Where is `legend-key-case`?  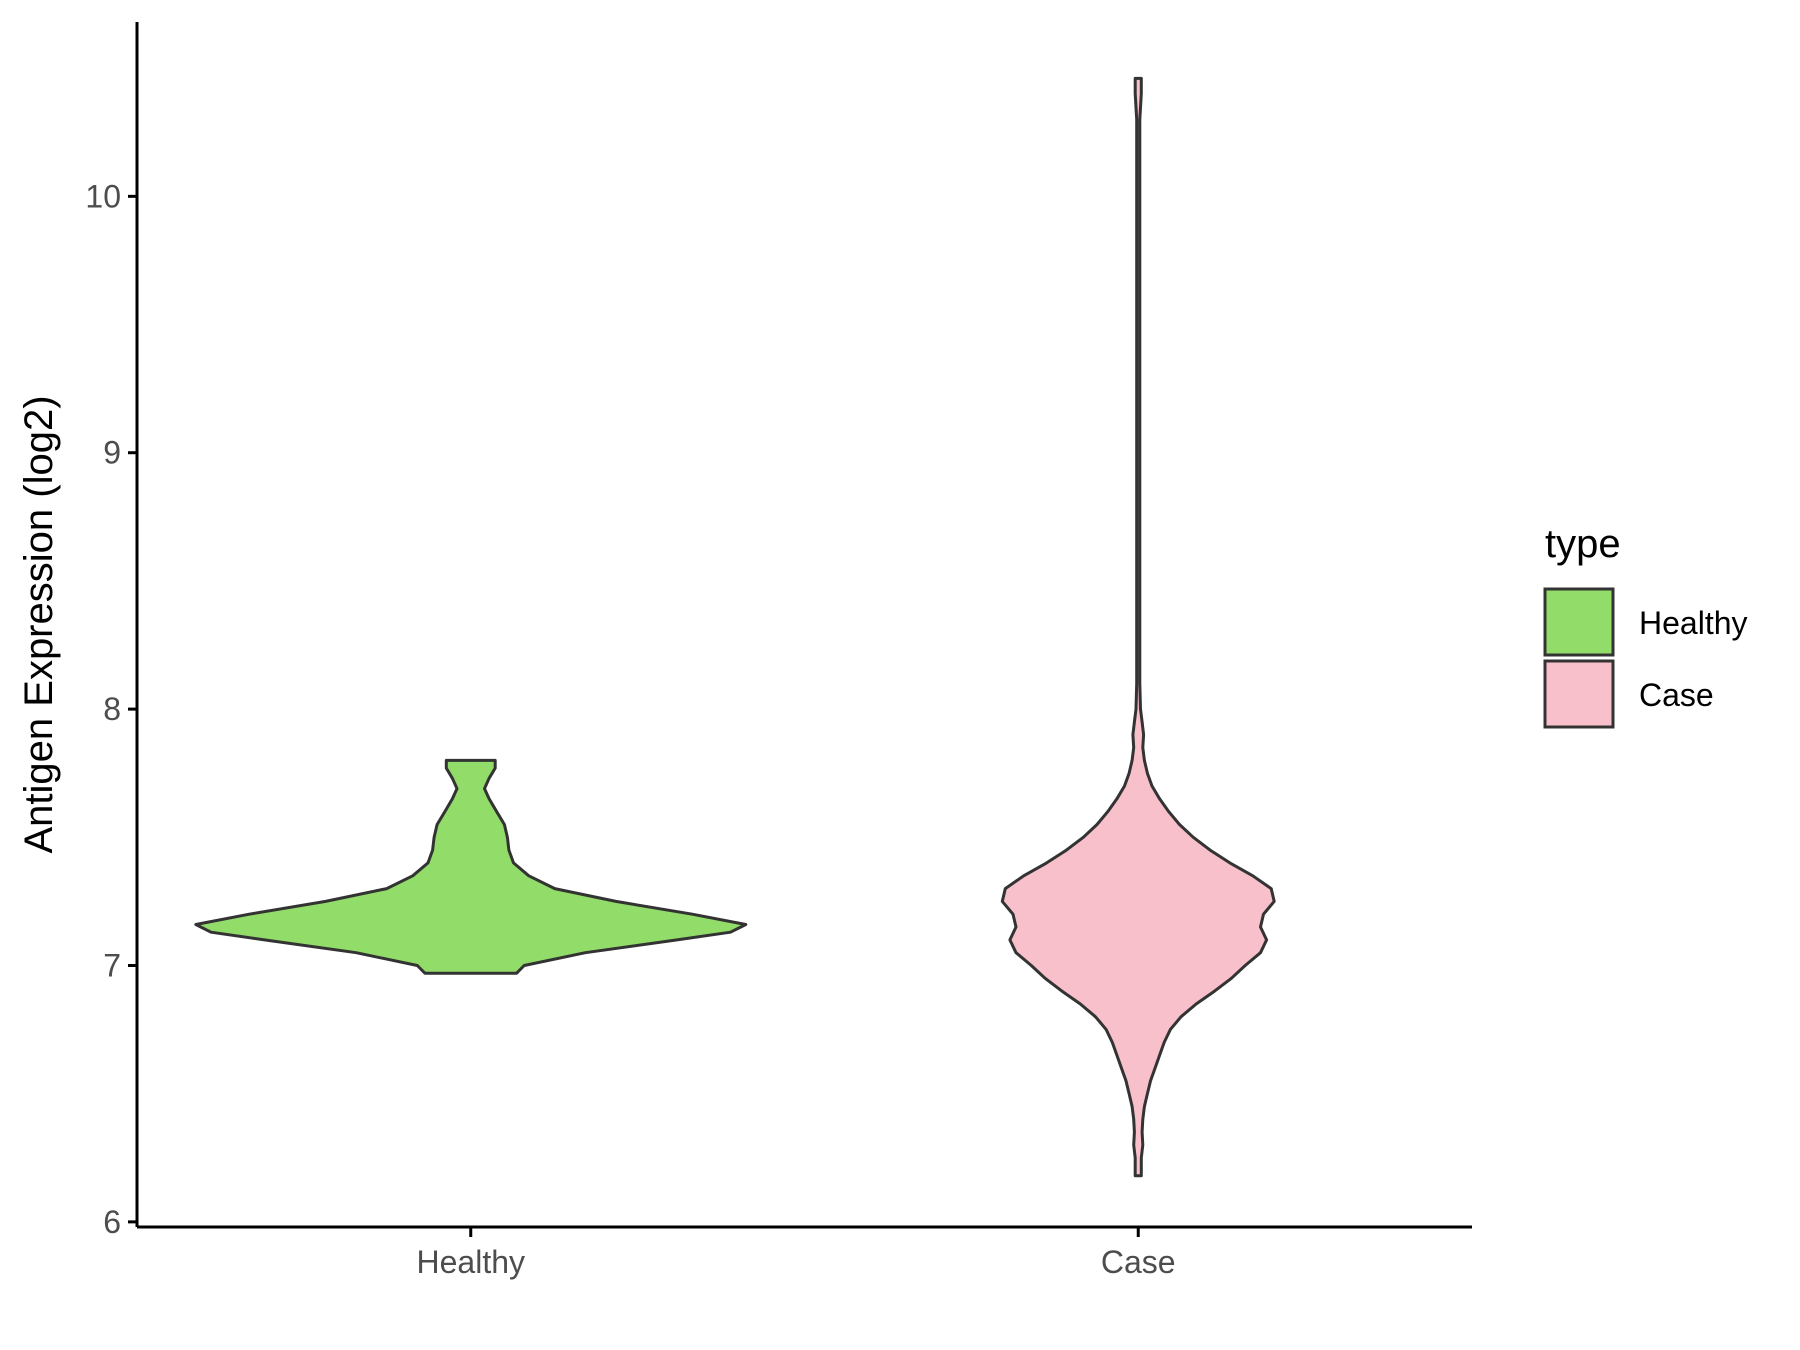 legend-key-case is located at coordinates (1579, 694).